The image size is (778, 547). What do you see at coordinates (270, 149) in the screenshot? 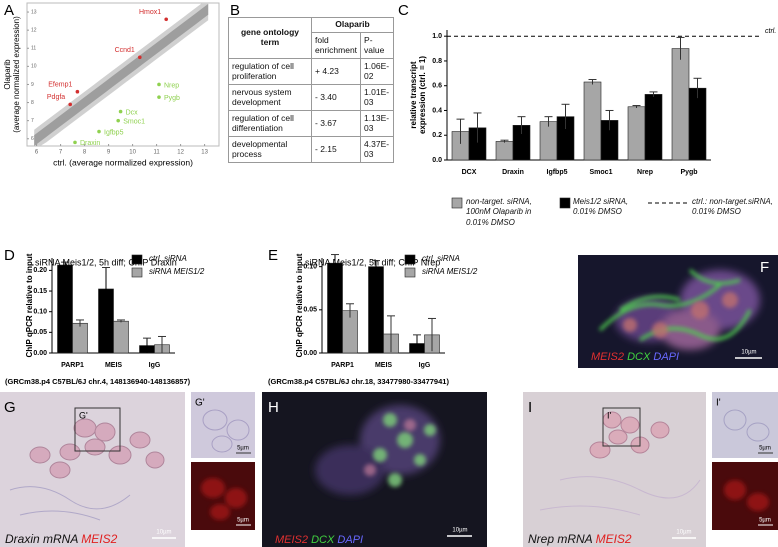
I see `table-cell: developmental process` at bounding box center [270, 149].